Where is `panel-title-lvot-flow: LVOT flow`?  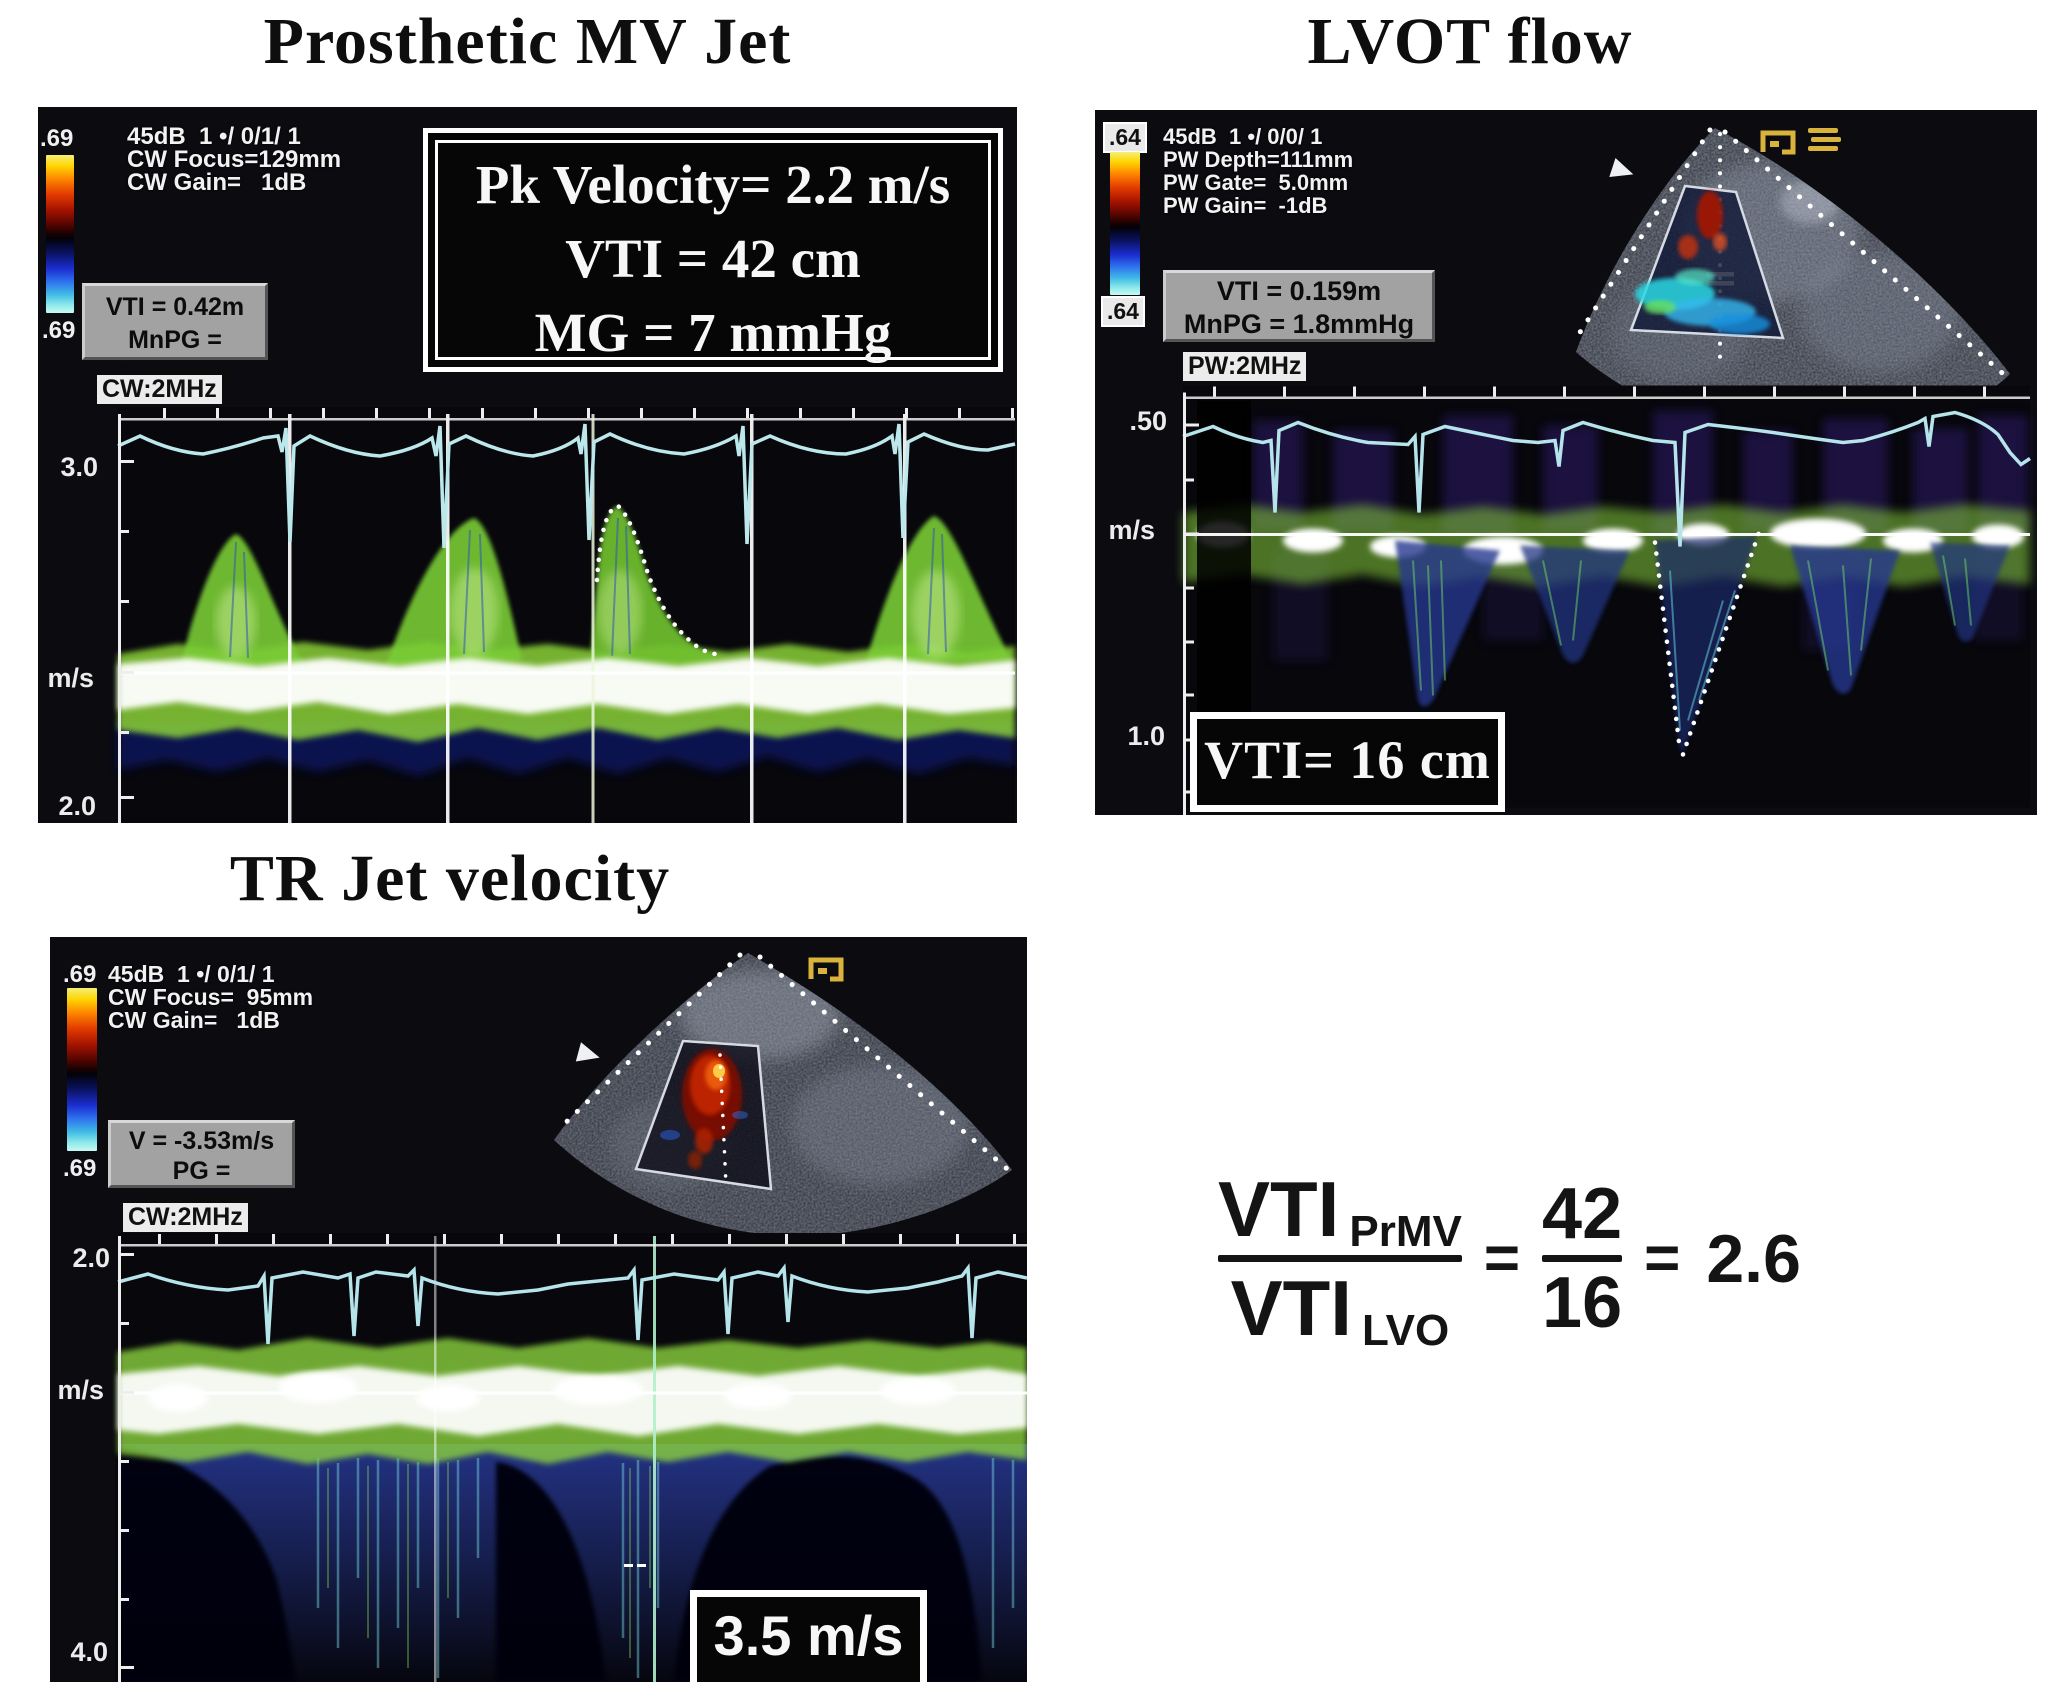
panel-title-lvot-flow: LVOT flow is located at coordinates (1470, 41).